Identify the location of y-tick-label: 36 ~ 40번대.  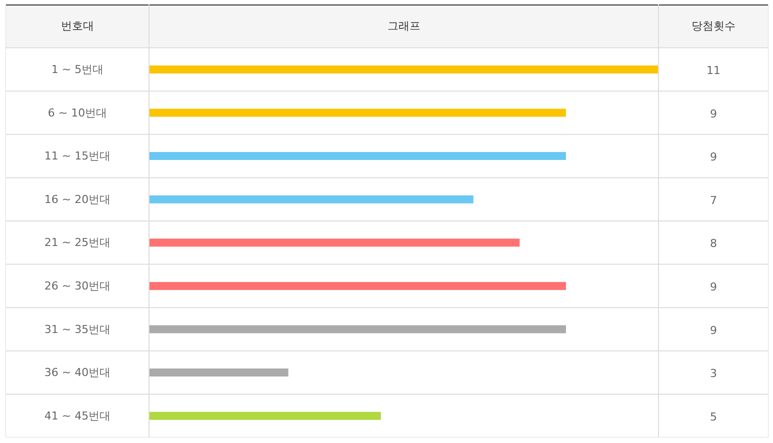
(77, 373).